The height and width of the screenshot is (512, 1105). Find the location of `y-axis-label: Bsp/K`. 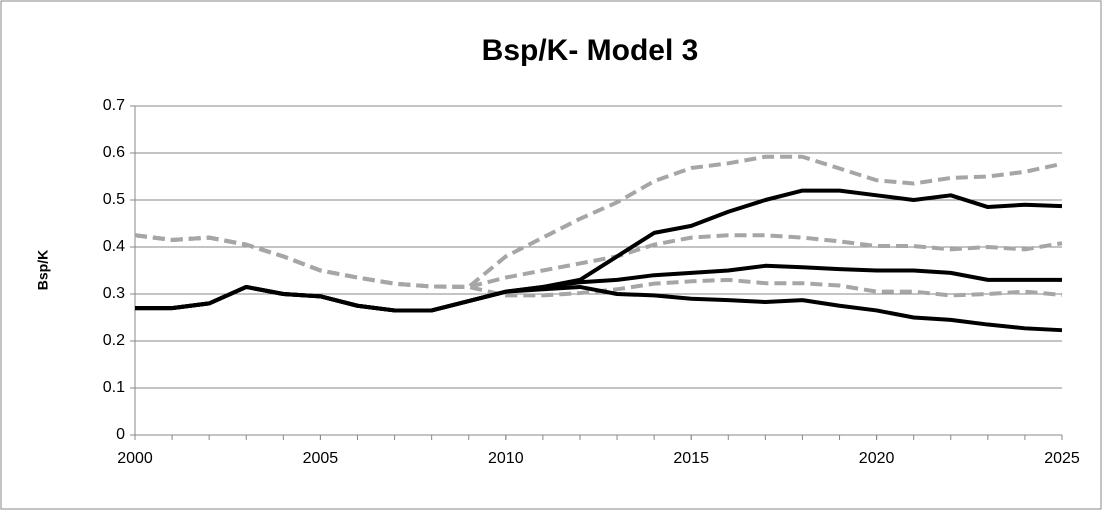

y-axis-label: Bsp/K is located at coordinates (43, 270).